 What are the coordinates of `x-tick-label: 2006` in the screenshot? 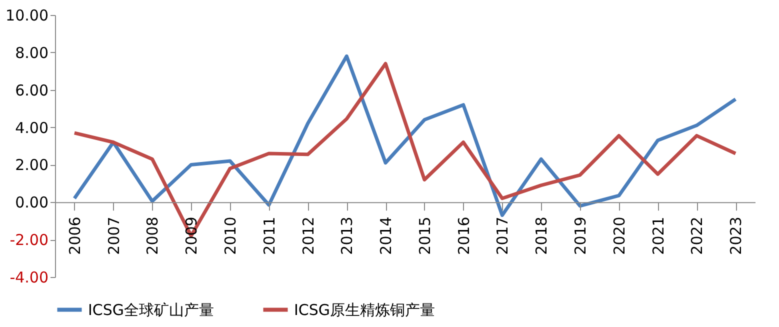 It's located at (75, 235).